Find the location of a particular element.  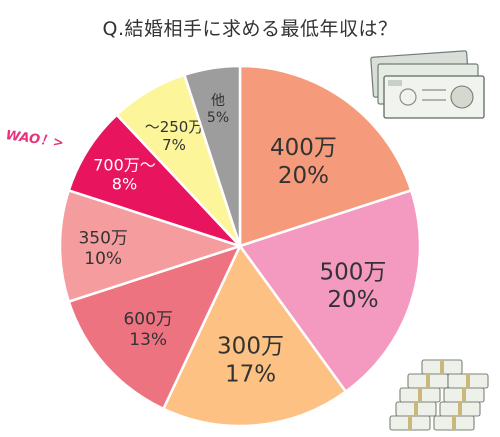

chart-title: Q.結婚相手に求める最低年収は？ is located at coordinates (250, 29).